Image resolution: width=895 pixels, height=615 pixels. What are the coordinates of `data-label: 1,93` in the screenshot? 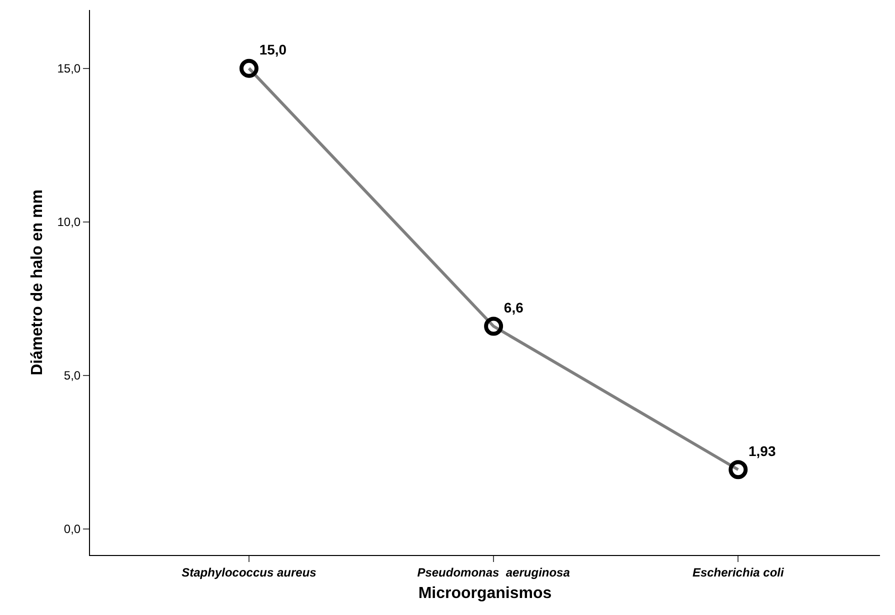 It's located at (762, 450).